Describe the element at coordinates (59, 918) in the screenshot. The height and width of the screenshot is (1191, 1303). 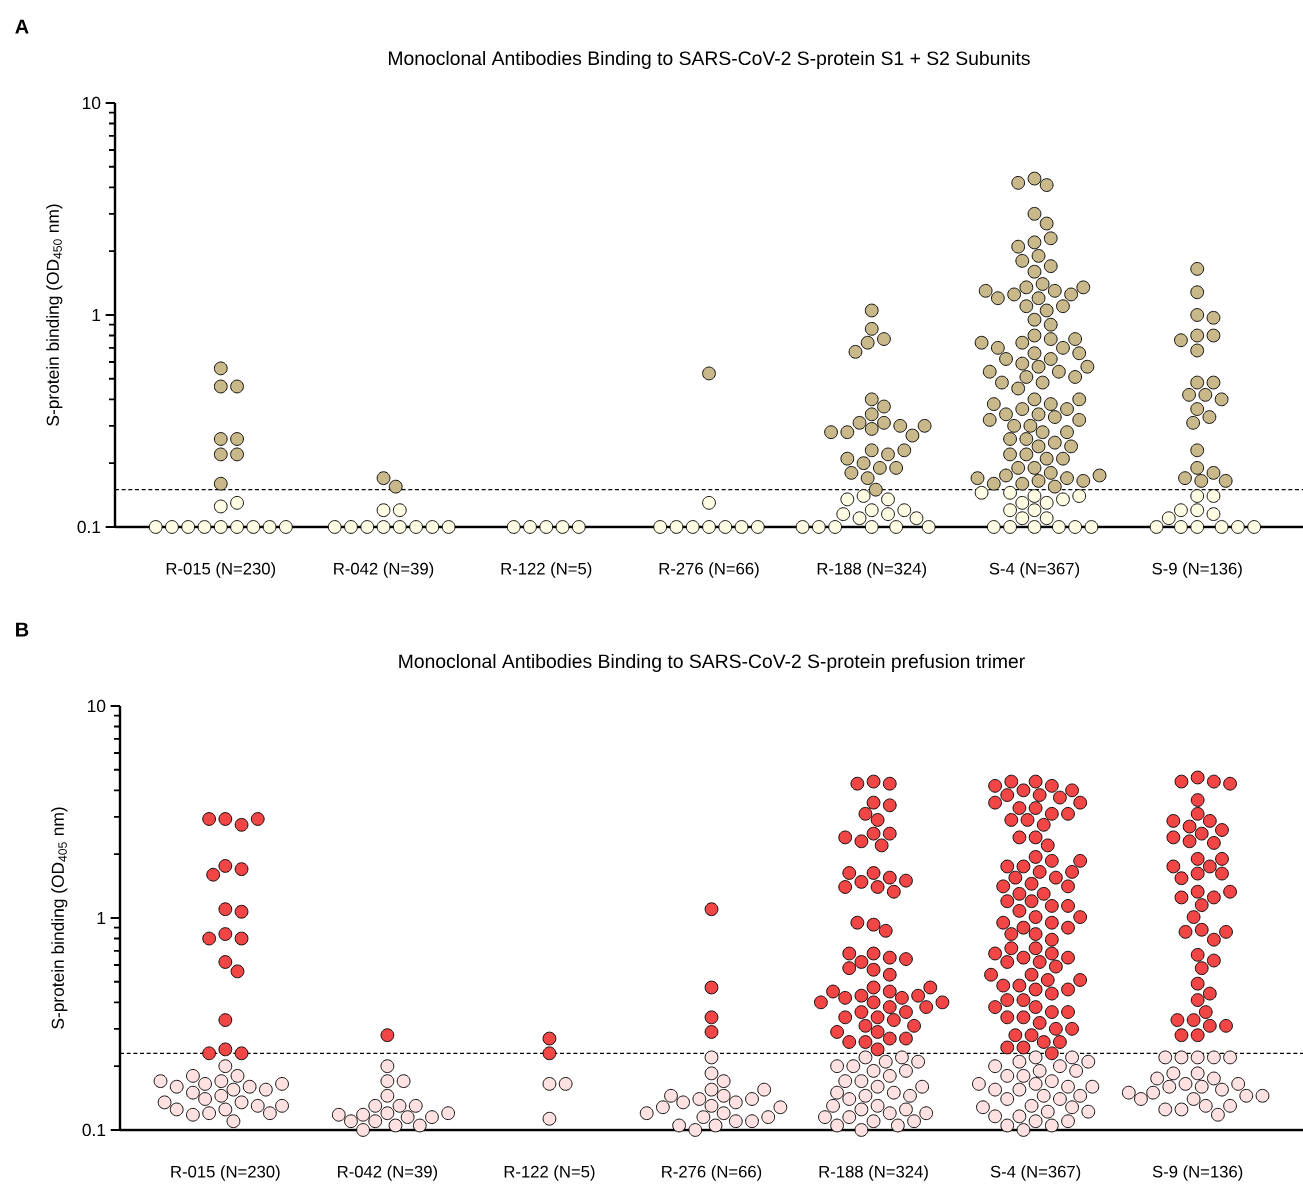
I see `y-axis-title: S-protein binding (OD$_{405}$ nm)` at that location.